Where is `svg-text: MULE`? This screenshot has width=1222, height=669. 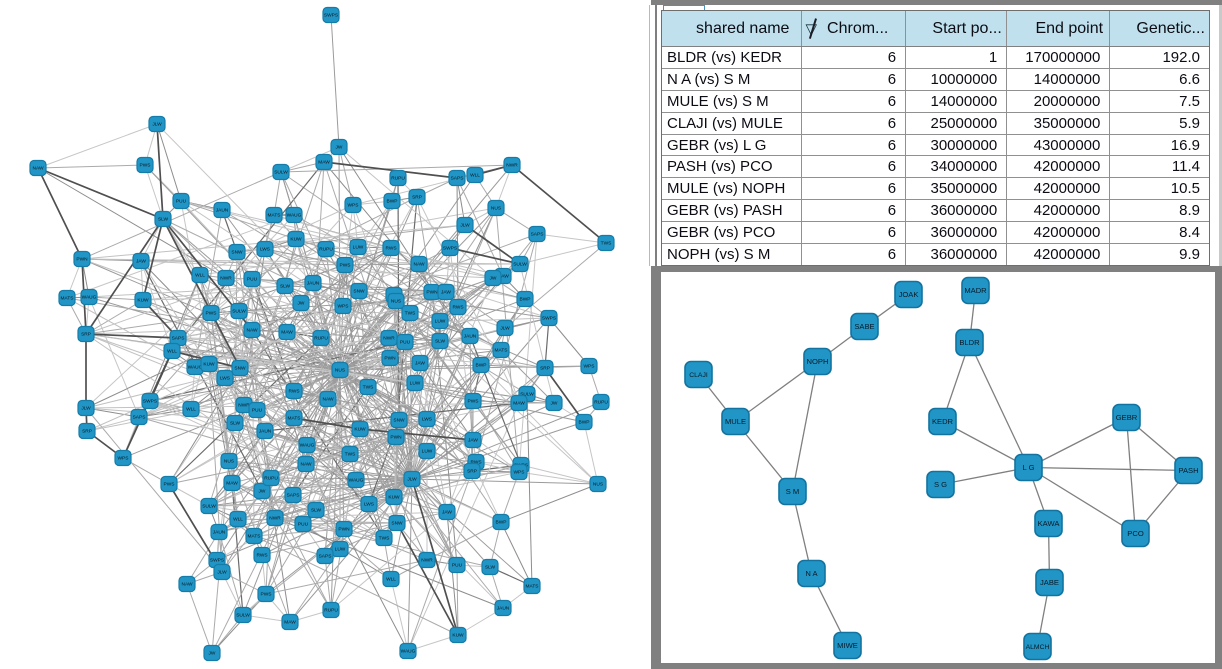
svg-text: MULE is located at coordinates (734, 421).